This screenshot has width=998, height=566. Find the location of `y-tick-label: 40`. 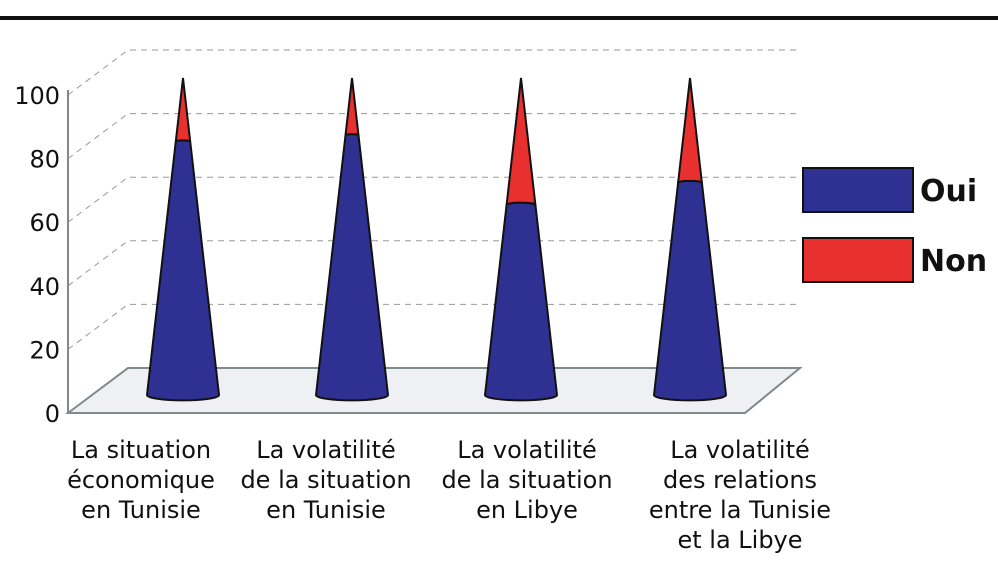

y-tick-label: 40 is located at coordinates (44, 287).